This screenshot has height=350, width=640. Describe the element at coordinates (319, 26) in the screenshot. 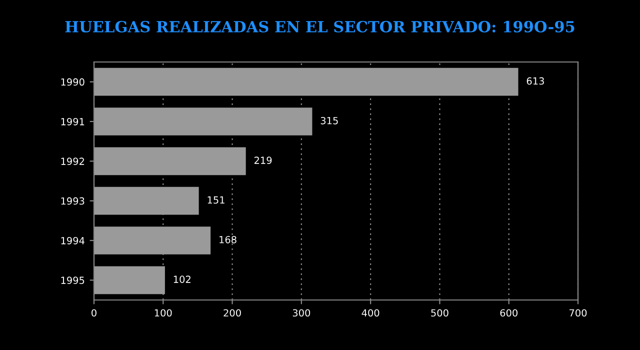

I see `chart-title: HUELGAS REALIZADAS EN EL SECTOR PRIVADO: 199O-95` at that location.